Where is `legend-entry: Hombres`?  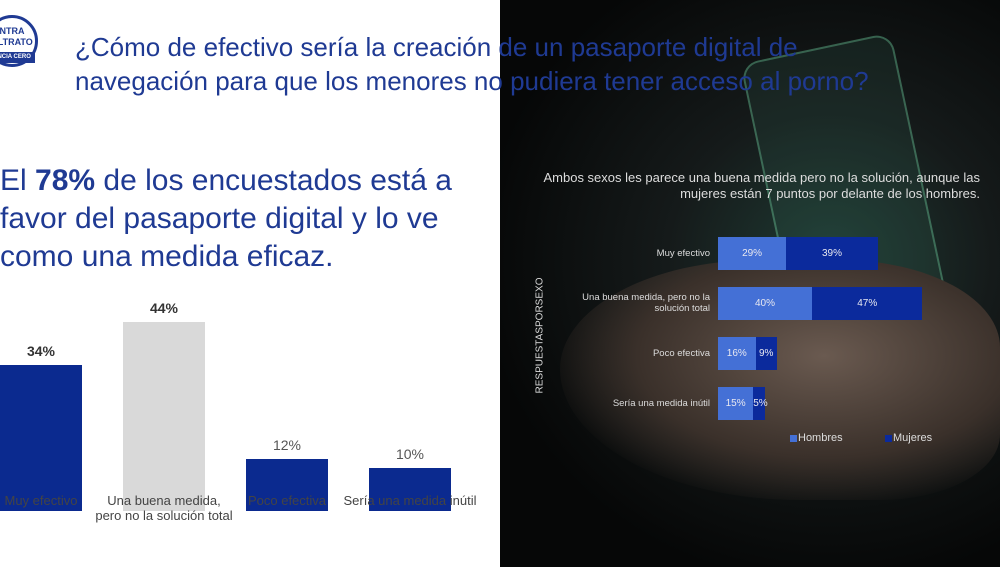
legend-entry: Hombres is located at coordinates (820, 438).